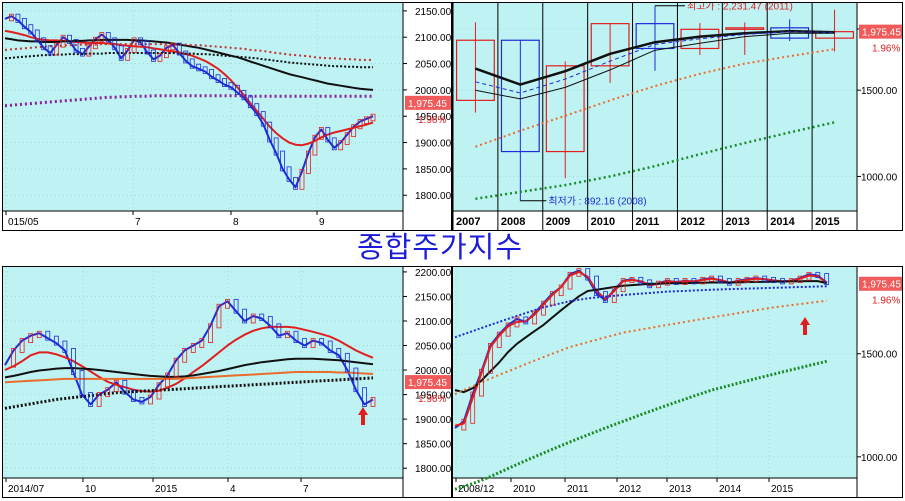 The width and height of the screenshot is (905, 501). What do you see at coordinates (433, 170) in the screenshot?
I see `y-tick-label: 1850.00` at bounding box center [433, 170].